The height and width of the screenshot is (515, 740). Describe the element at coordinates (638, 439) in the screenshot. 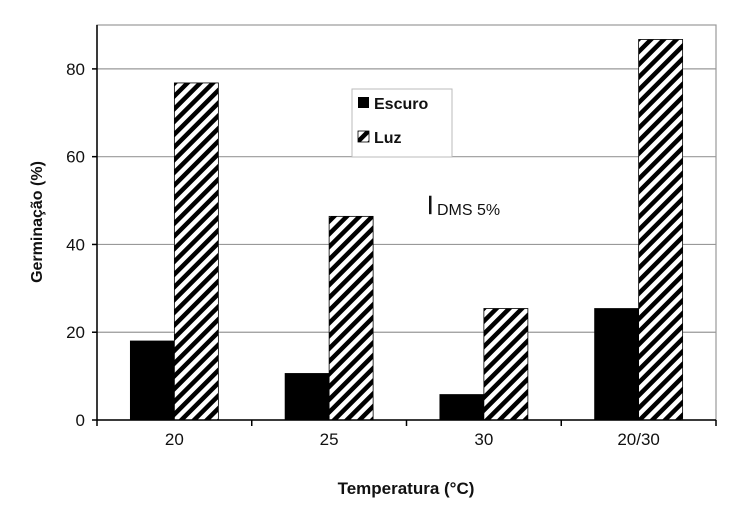

I see `x-tick-label: 20/30` at that location.